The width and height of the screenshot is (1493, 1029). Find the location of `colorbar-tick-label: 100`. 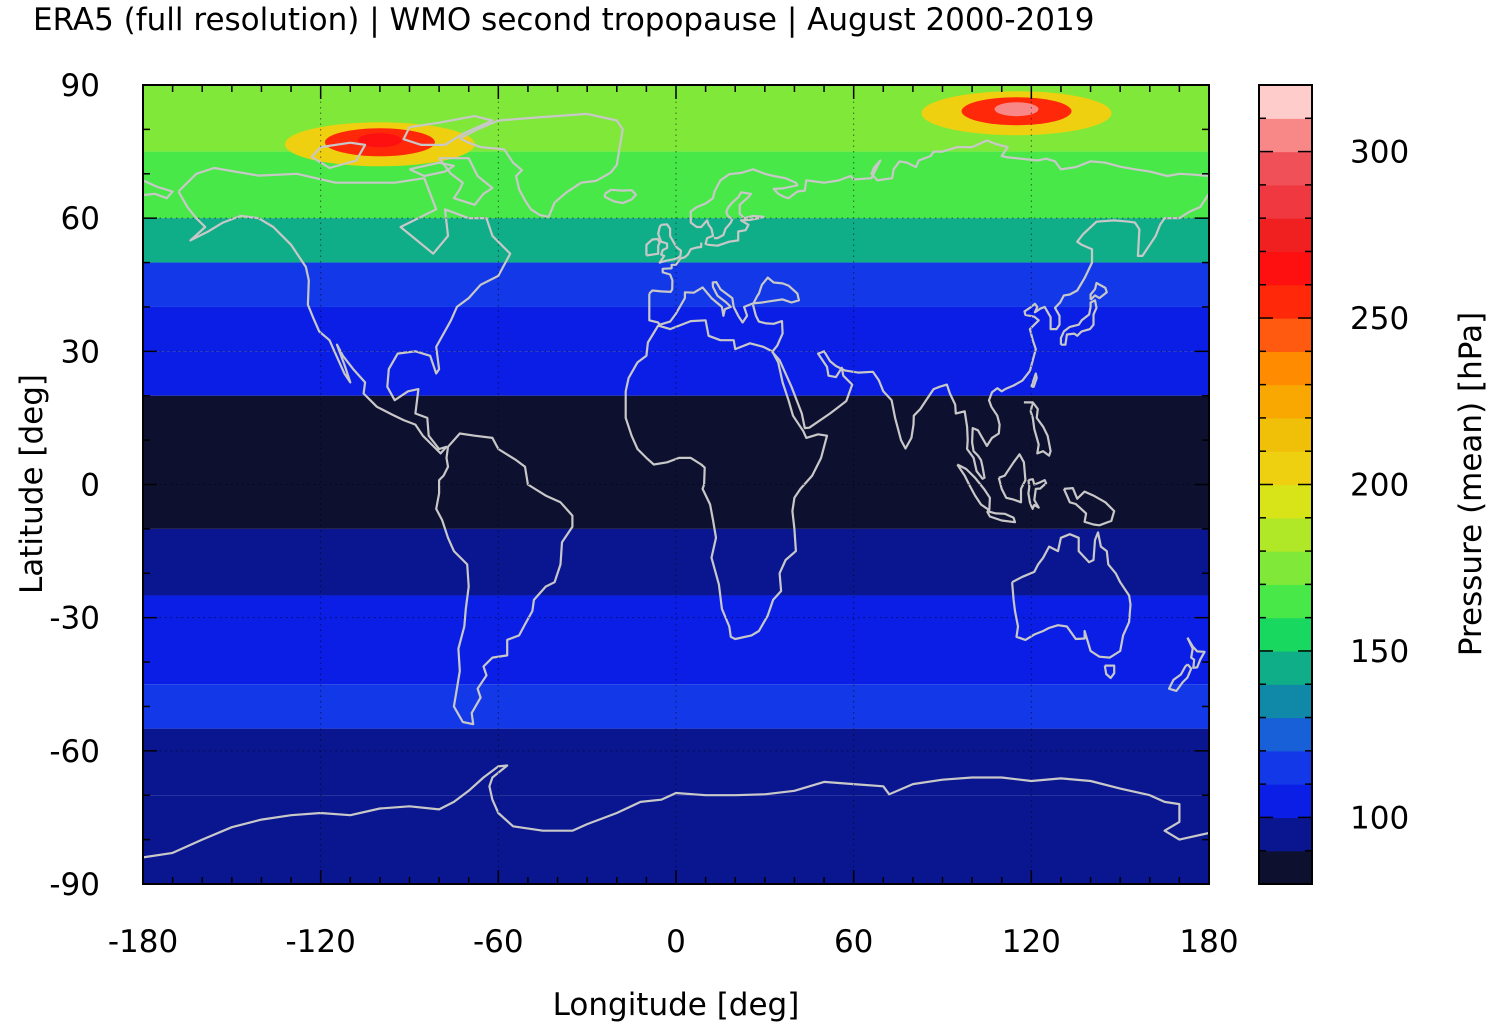

colorbar-tick-label: 100 is located at coordinates (1379, 818).